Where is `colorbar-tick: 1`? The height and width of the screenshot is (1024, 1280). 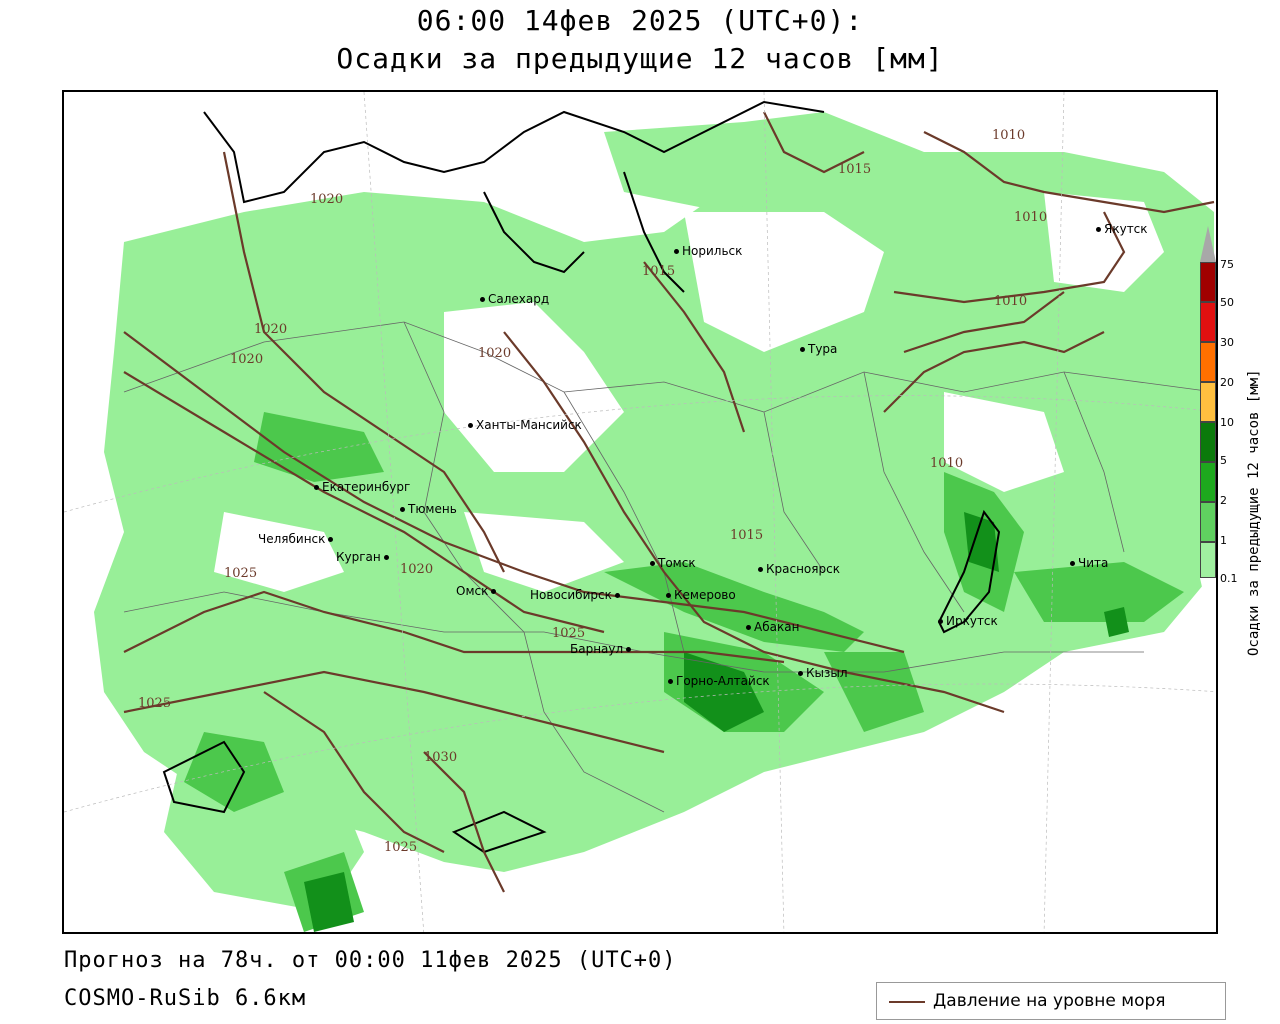 colorbar-tick: 1 is located at coordinates (1223, 540).